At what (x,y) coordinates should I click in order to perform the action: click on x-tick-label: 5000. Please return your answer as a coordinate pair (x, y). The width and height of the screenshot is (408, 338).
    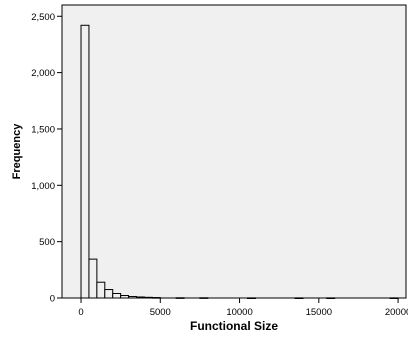
    Looking at the image, I should click on (160, 312).